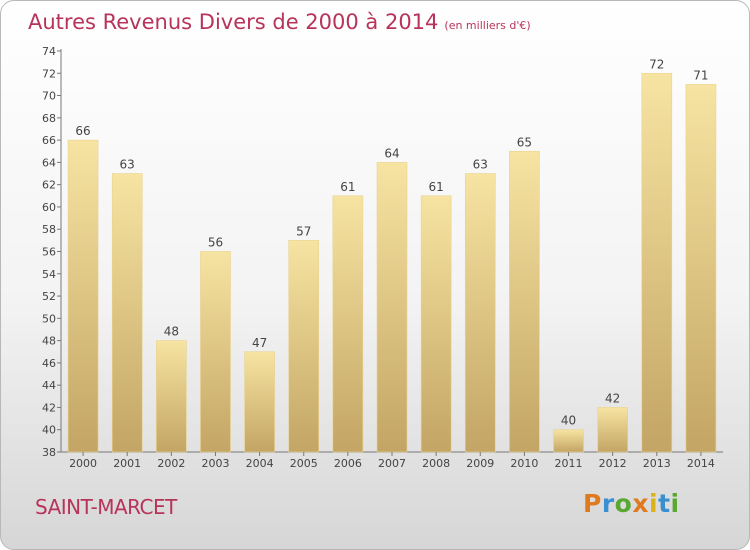 The width and height of the screenshot is (750, 550). I want to click on y-tick-label: 62, so click(49, 185).